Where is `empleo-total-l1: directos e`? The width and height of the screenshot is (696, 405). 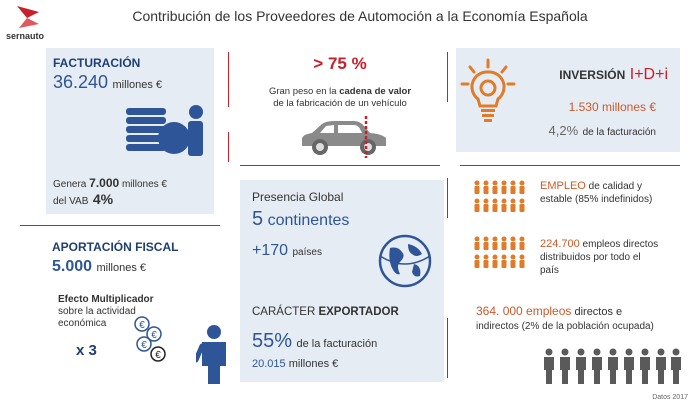 empleo-total-l1: directos e is located at coordinates (598, 312).